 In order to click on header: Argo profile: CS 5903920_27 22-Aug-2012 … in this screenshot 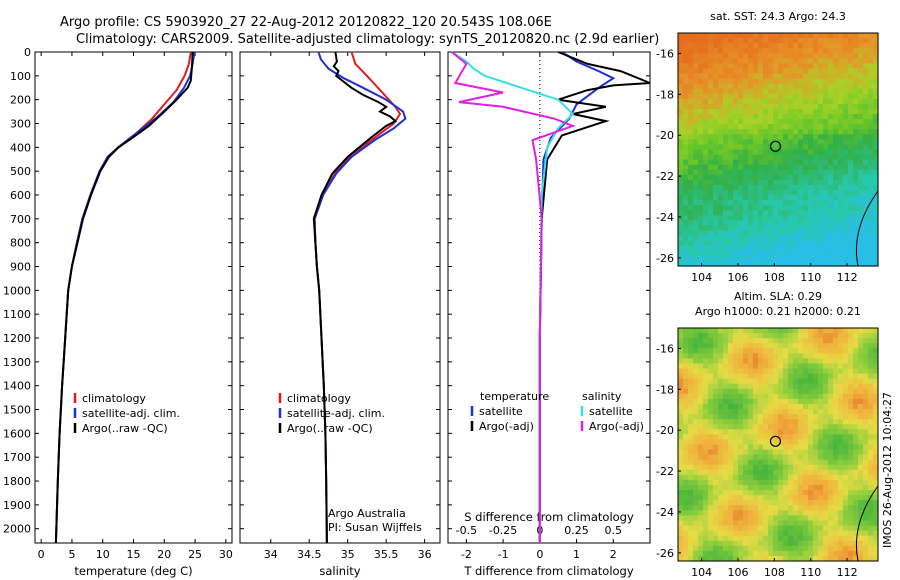, I will do `click(359, 31)`.